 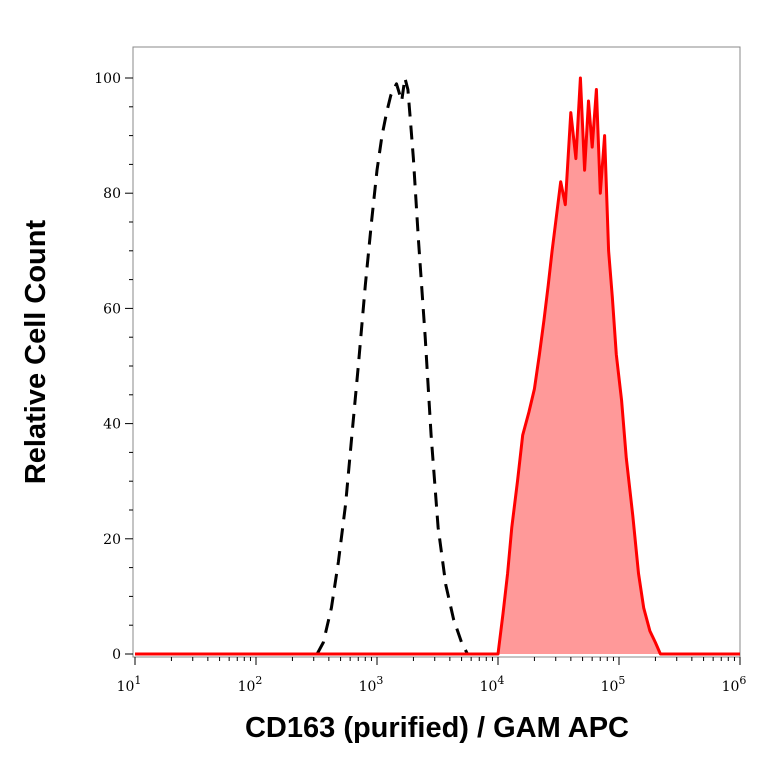 I want to click on x-tick-label-5: 10⁵, so click(x=613, y=684).